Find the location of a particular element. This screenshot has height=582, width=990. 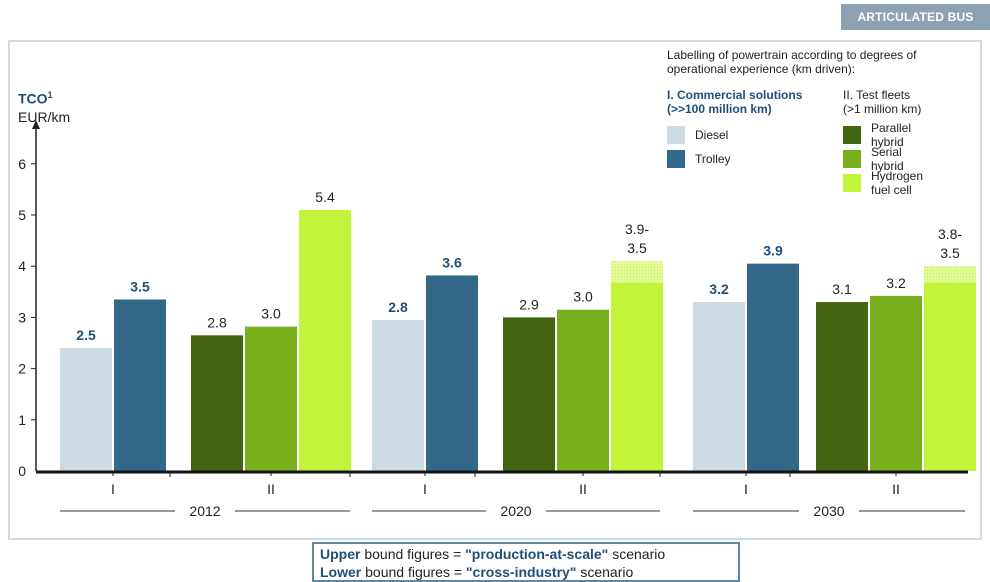

y-axis-footnote: 1 is located at coordinates (50, 95).